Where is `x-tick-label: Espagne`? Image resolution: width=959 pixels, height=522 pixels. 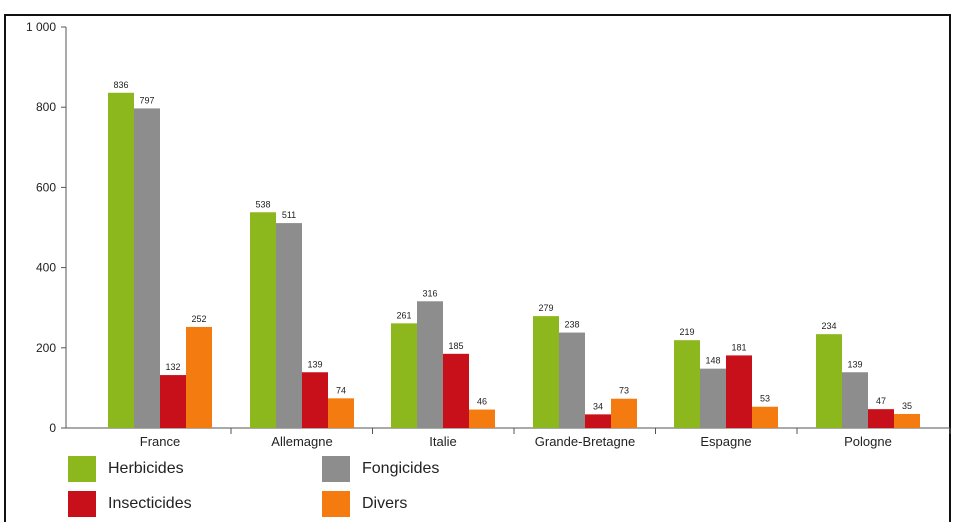
x-tick-label: Espagne is located at coordinates (725, 441).